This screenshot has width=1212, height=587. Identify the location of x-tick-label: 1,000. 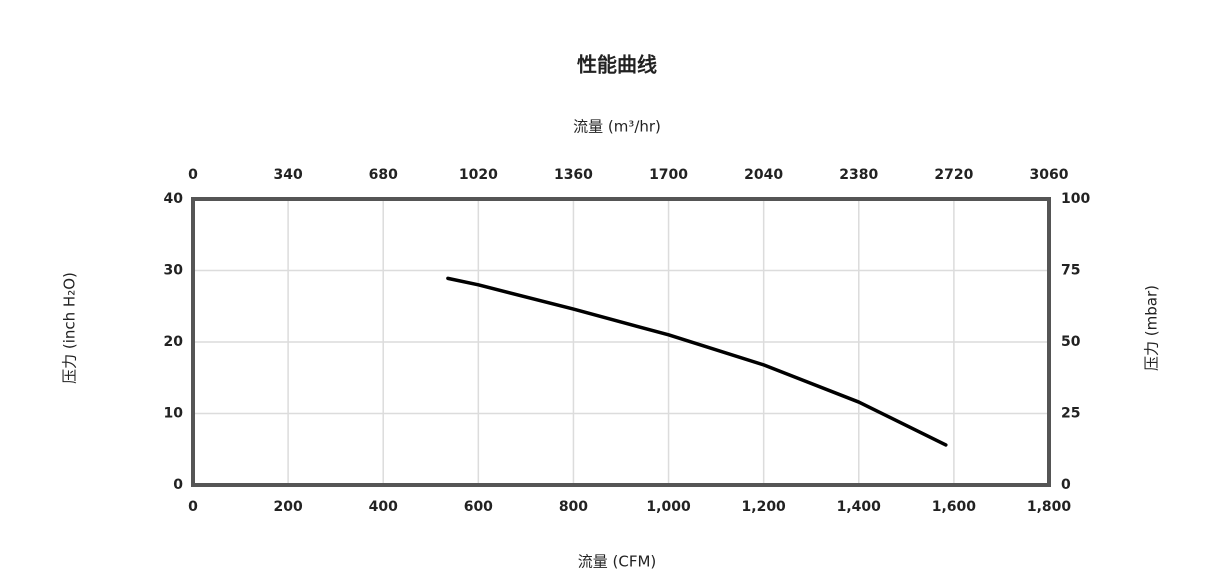
(668, 507).